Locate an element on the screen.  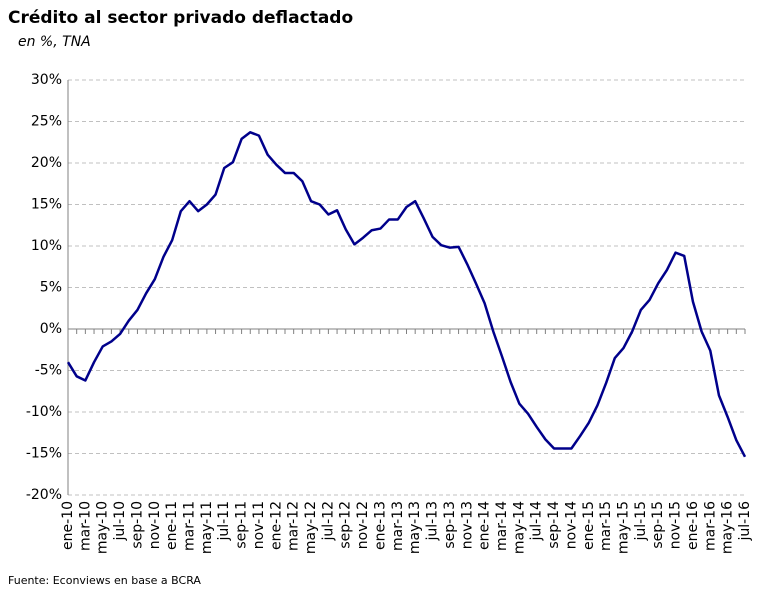
x-tick-label: sep-15 is located at coordinates (658, 525).